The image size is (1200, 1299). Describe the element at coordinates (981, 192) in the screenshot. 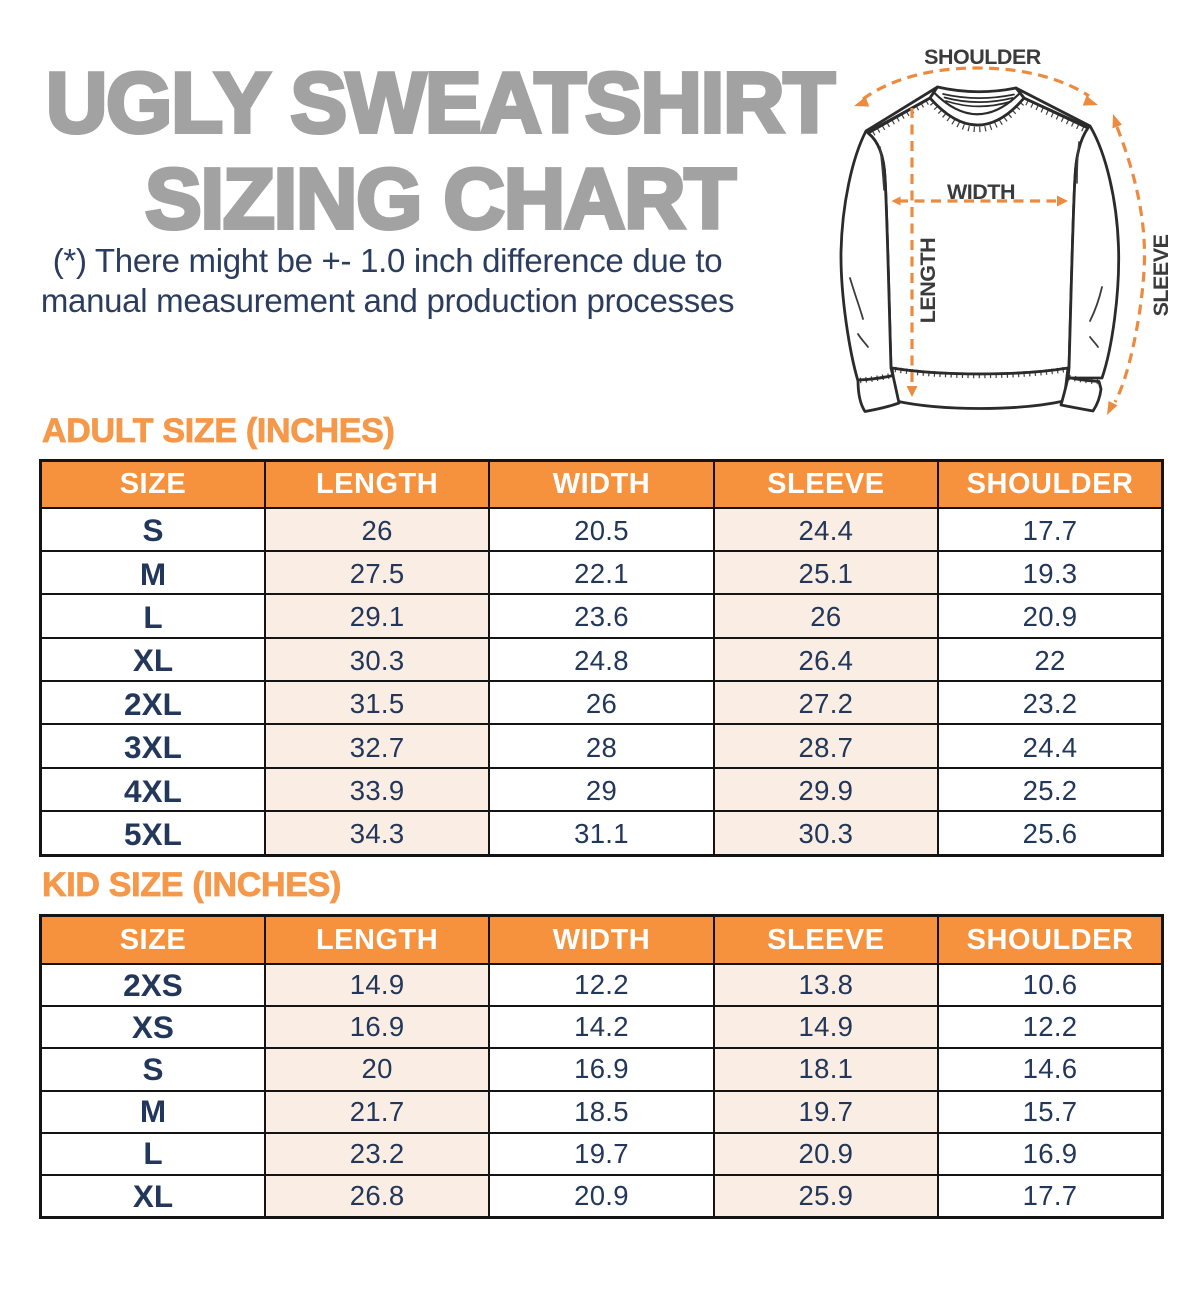

I see `svg-text: WIDTH` at that location.